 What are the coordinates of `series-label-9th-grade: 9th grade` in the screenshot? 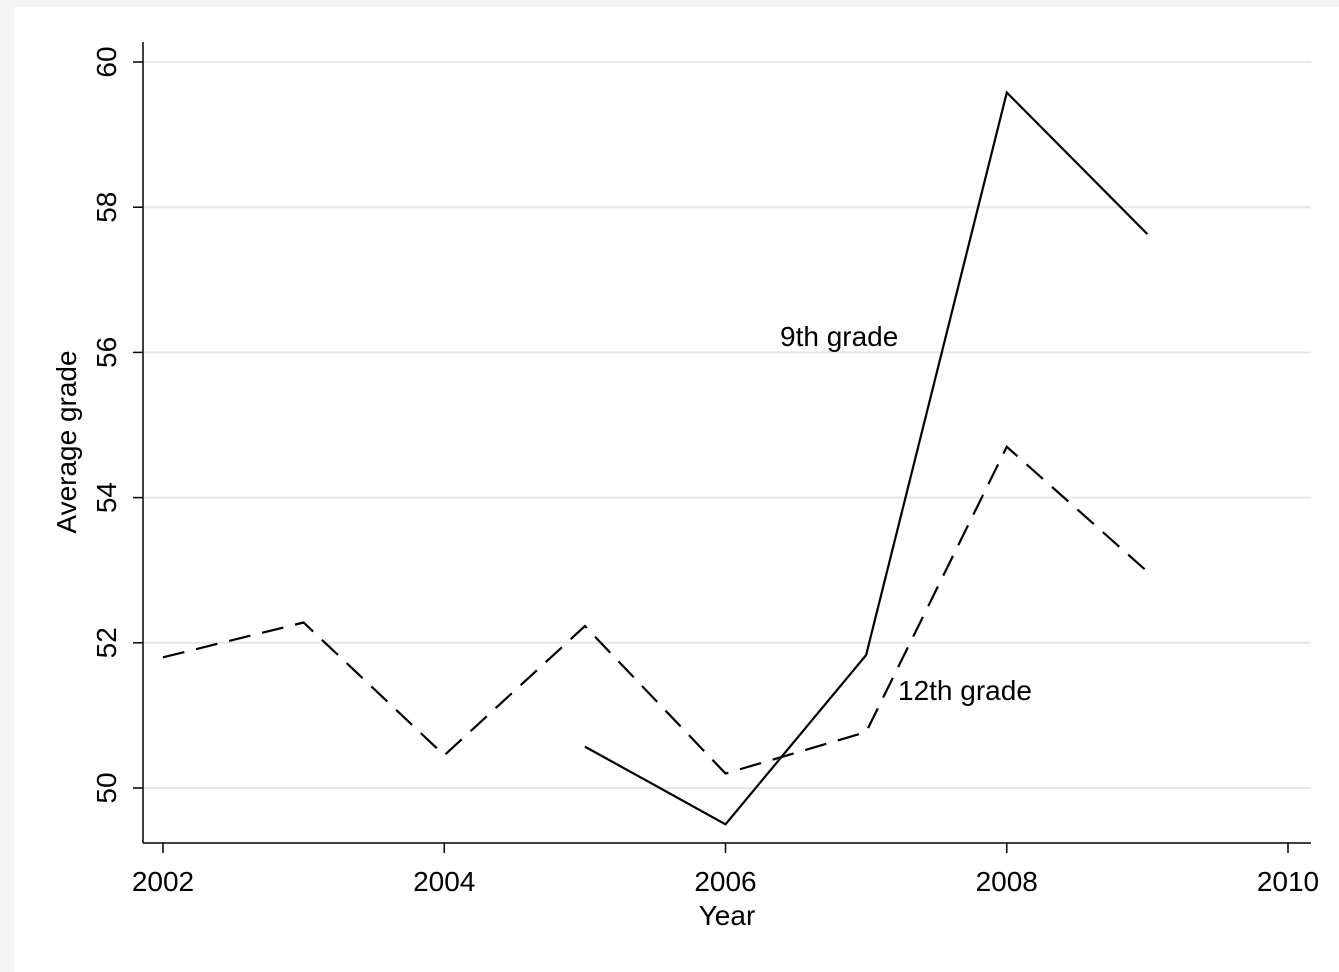 It's located at (839, 336).